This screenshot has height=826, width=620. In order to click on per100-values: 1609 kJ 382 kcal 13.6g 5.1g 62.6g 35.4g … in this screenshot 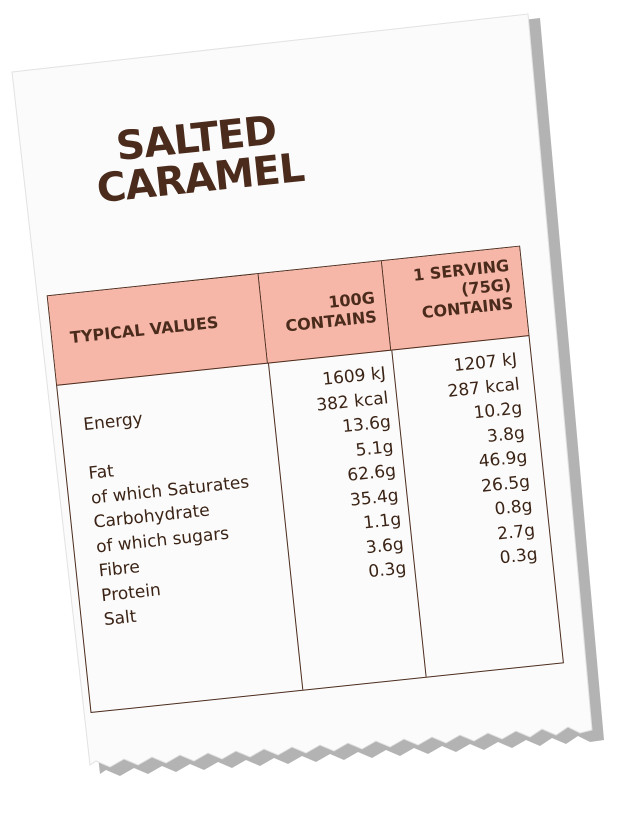, I will do `click(338, 476)`.